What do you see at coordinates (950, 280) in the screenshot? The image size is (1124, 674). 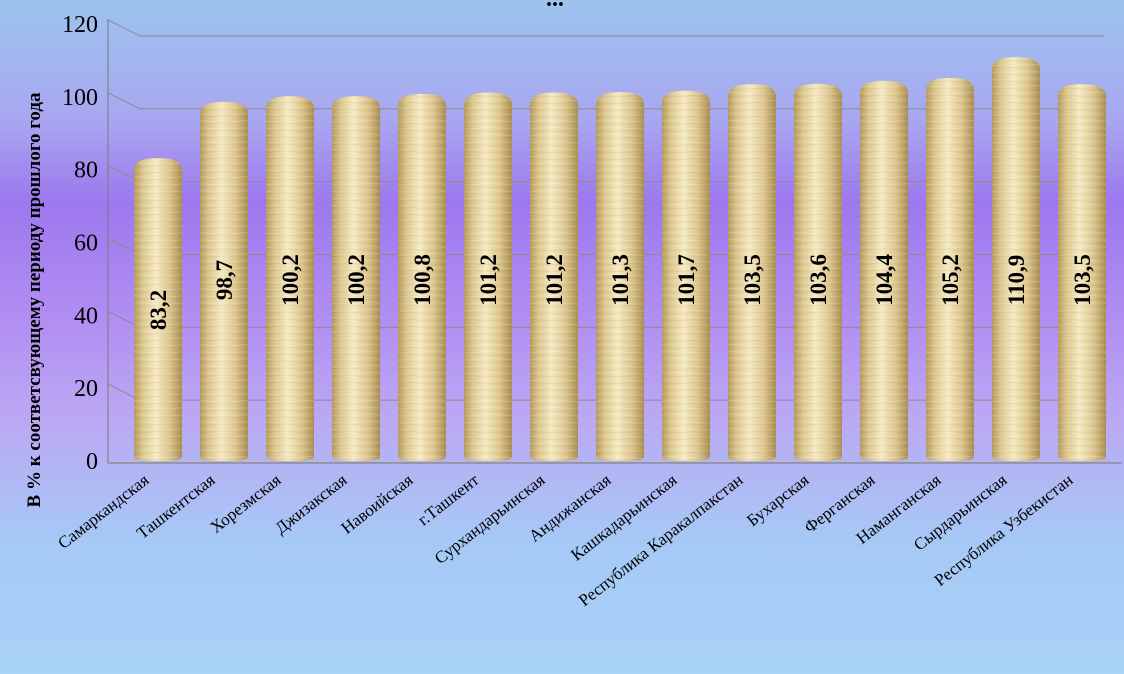 I see `value-label: 105,2` at bounding box center [950, 280].